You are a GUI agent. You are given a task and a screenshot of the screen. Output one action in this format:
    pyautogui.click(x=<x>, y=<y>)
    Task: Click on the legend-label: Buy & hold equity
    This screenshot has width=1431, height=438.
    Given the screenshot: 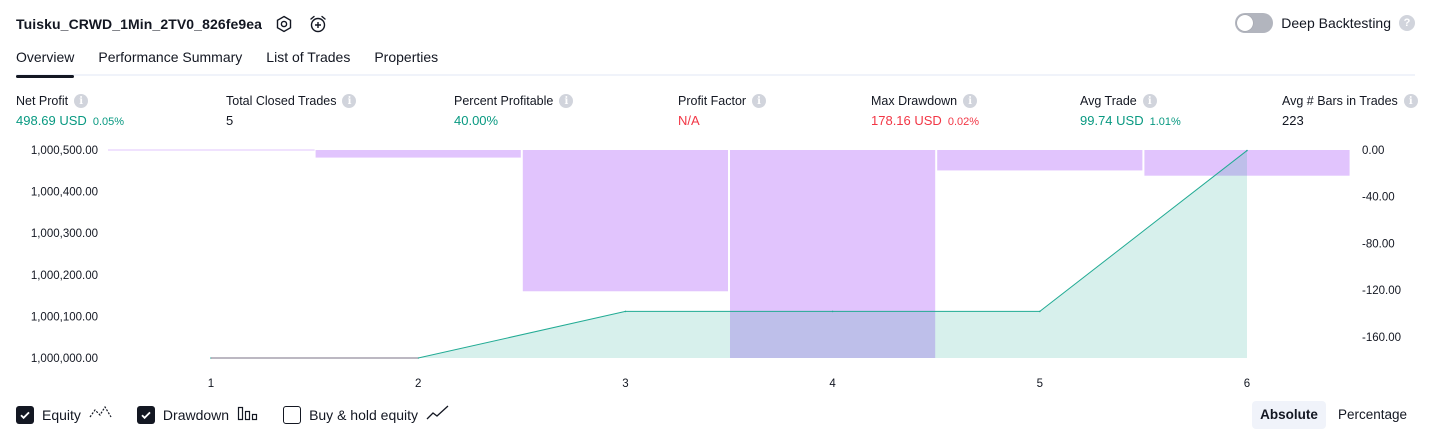 What is the action you would take?
    pyautogui.click(x=364, y=414)
    